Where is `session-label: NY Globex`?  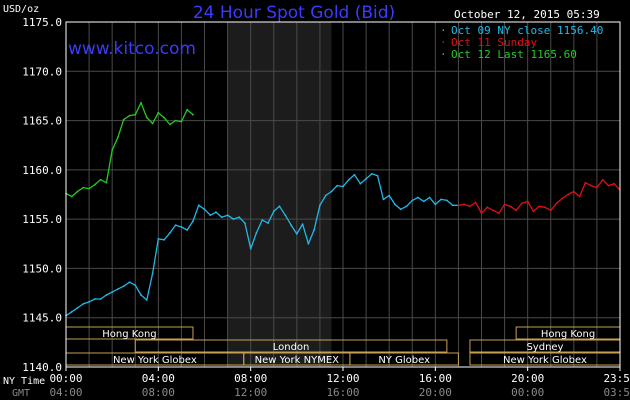
session-label: NY Globex is located at coordinates (404, 360).